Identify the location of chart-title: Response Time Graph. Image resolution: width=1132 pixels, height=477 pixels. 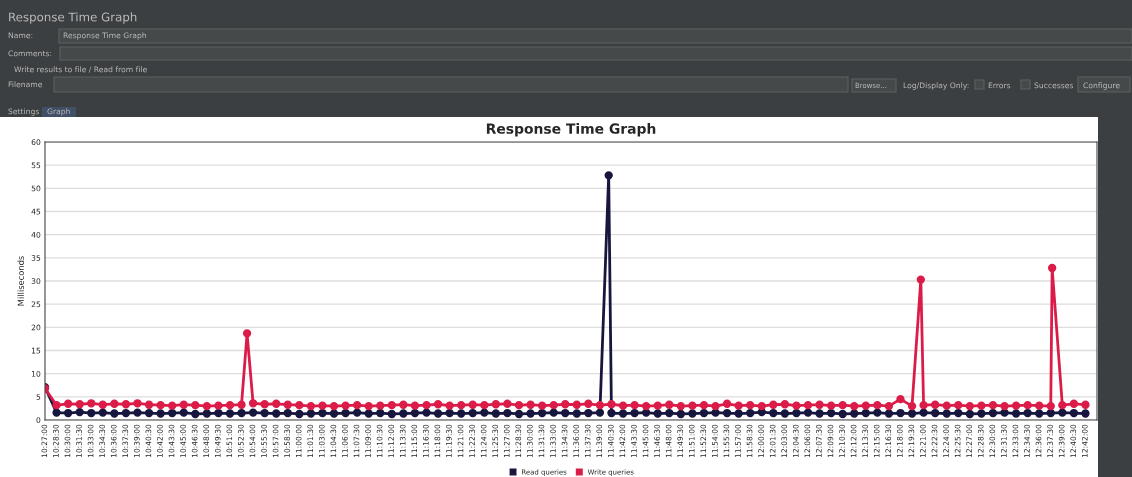
(571, 130).